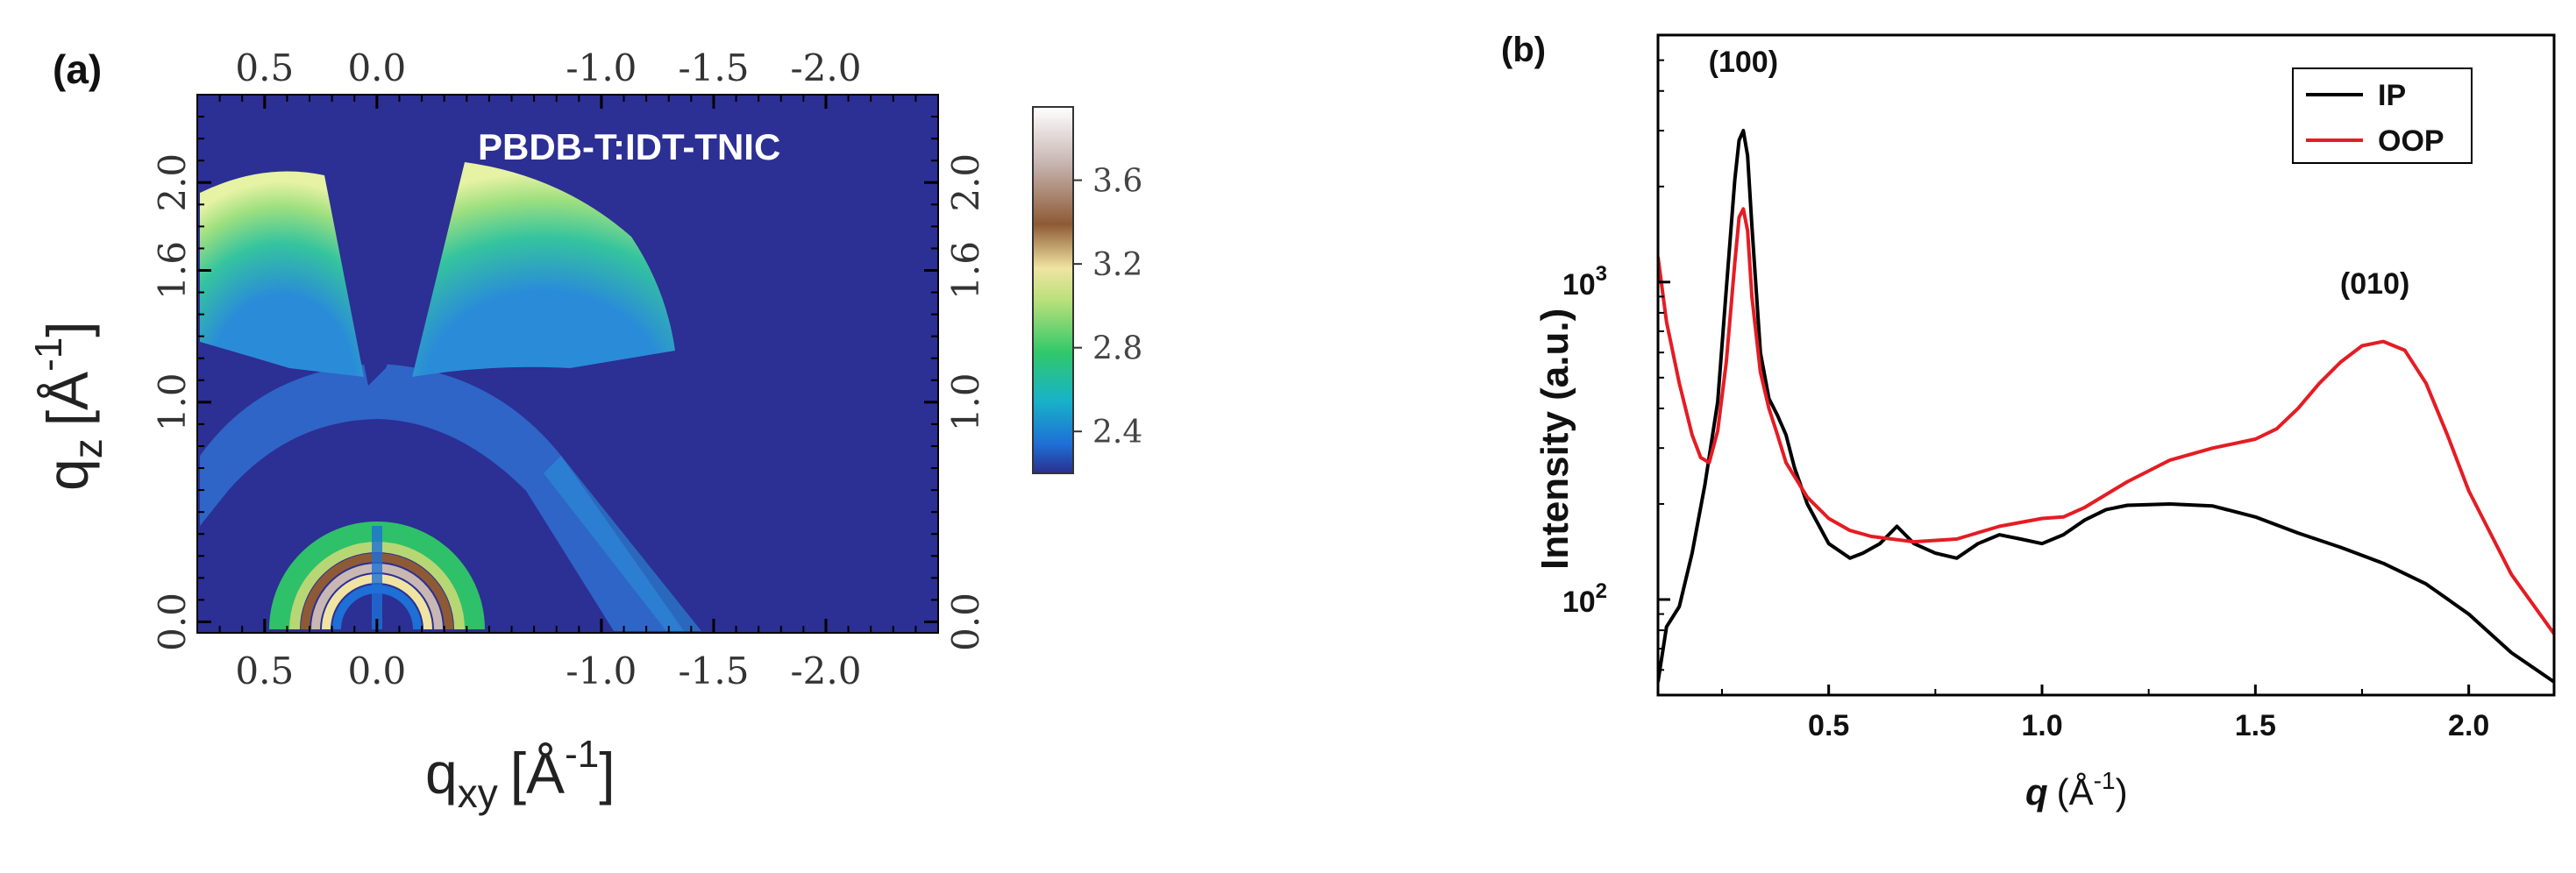 Image resolution: width=2576 pixels, height=873 pixels. I want to click on y-tick-label-right: 1.6, so click(965, 270).